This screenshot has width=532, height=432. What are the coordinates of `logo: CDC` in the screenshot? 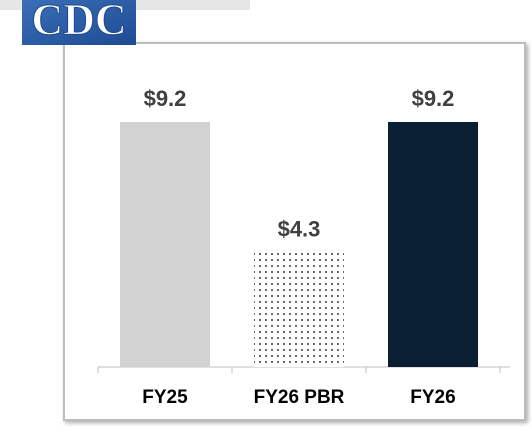 It's located at (78, 22).